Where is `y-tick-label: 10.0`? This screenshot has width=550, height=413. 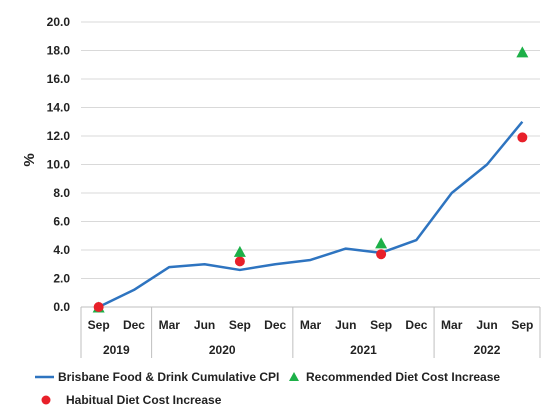 y-tick-label: 10.0 is located at coordinates (59, 165).